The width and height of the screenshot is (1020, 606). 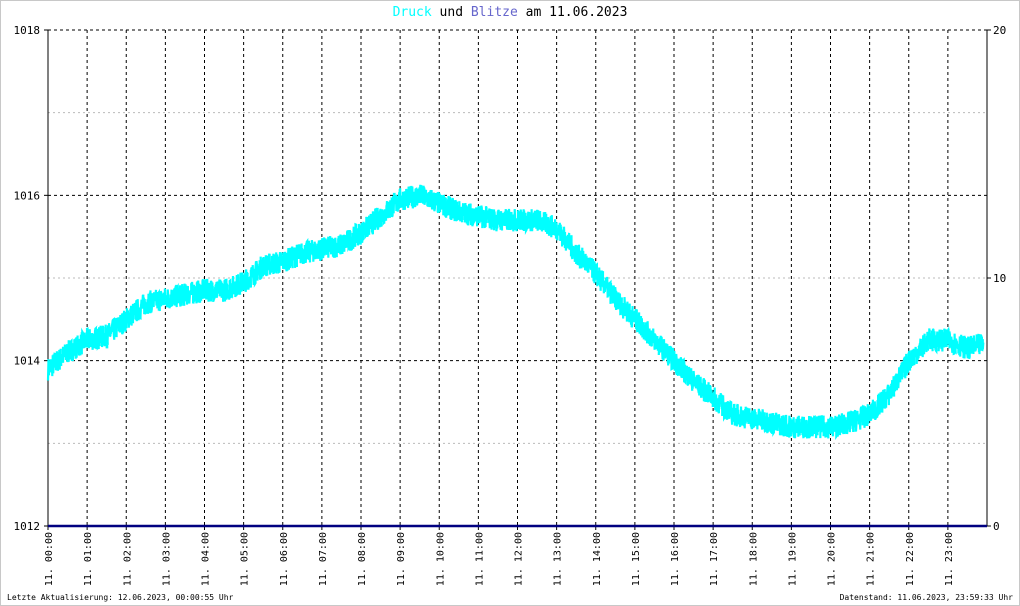 What do you see at coordinates (166, 559) in the screenshot?
I see `x-tick-label: 11. 03:00` at bounding box center [166, 559].